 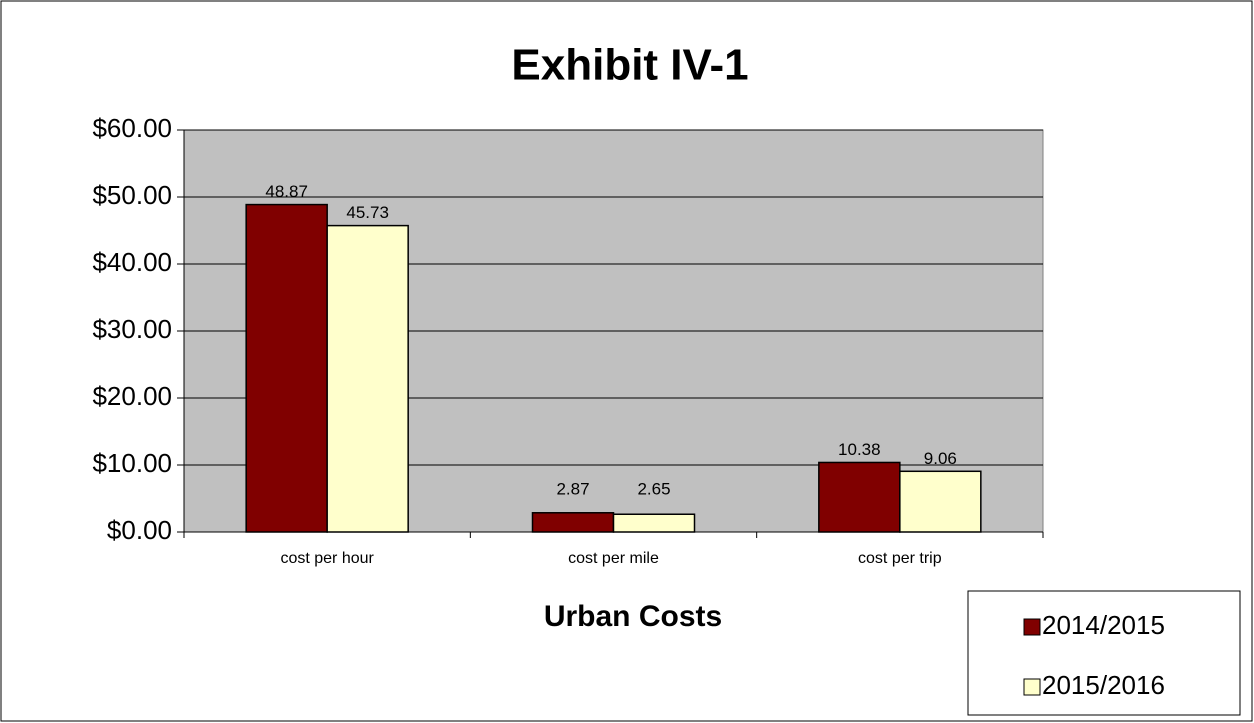 What do you see at coordinates (653, 488) in the screenshot?
I see `data-label: 2.65` at bounding box center [653, 488].